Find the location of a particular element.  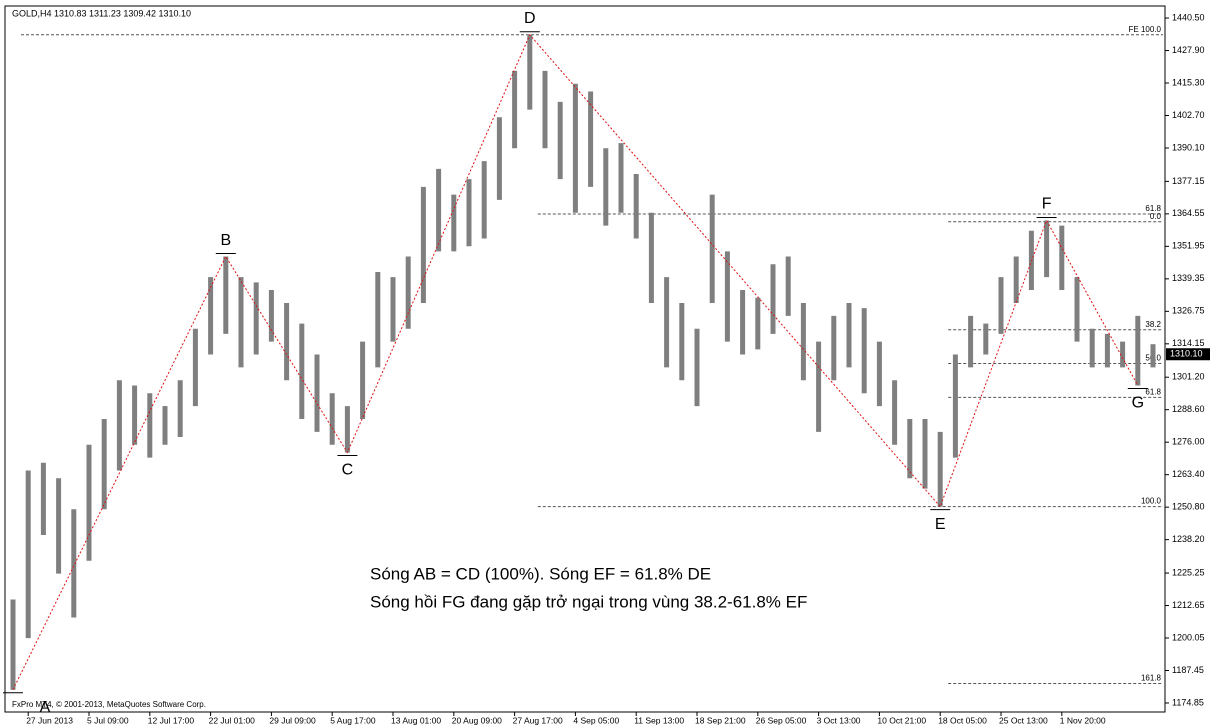

x-tick-label: 26 Sep 05:00 is located at coordinates (781, 720).